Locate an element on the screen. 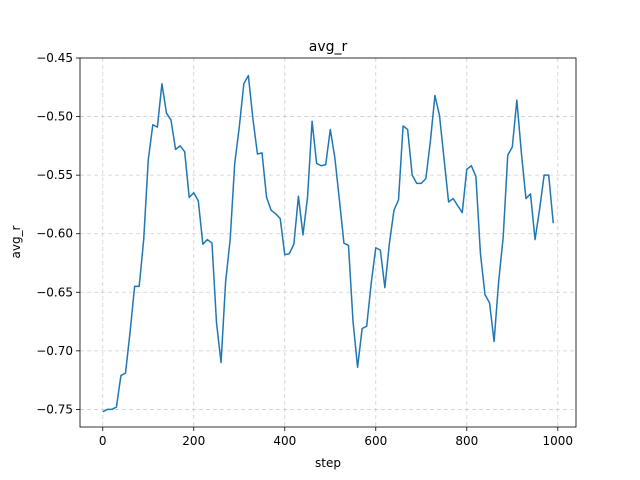 The image size is (640, 480). chart-title: avg_r is located at coordinates (328, 47).